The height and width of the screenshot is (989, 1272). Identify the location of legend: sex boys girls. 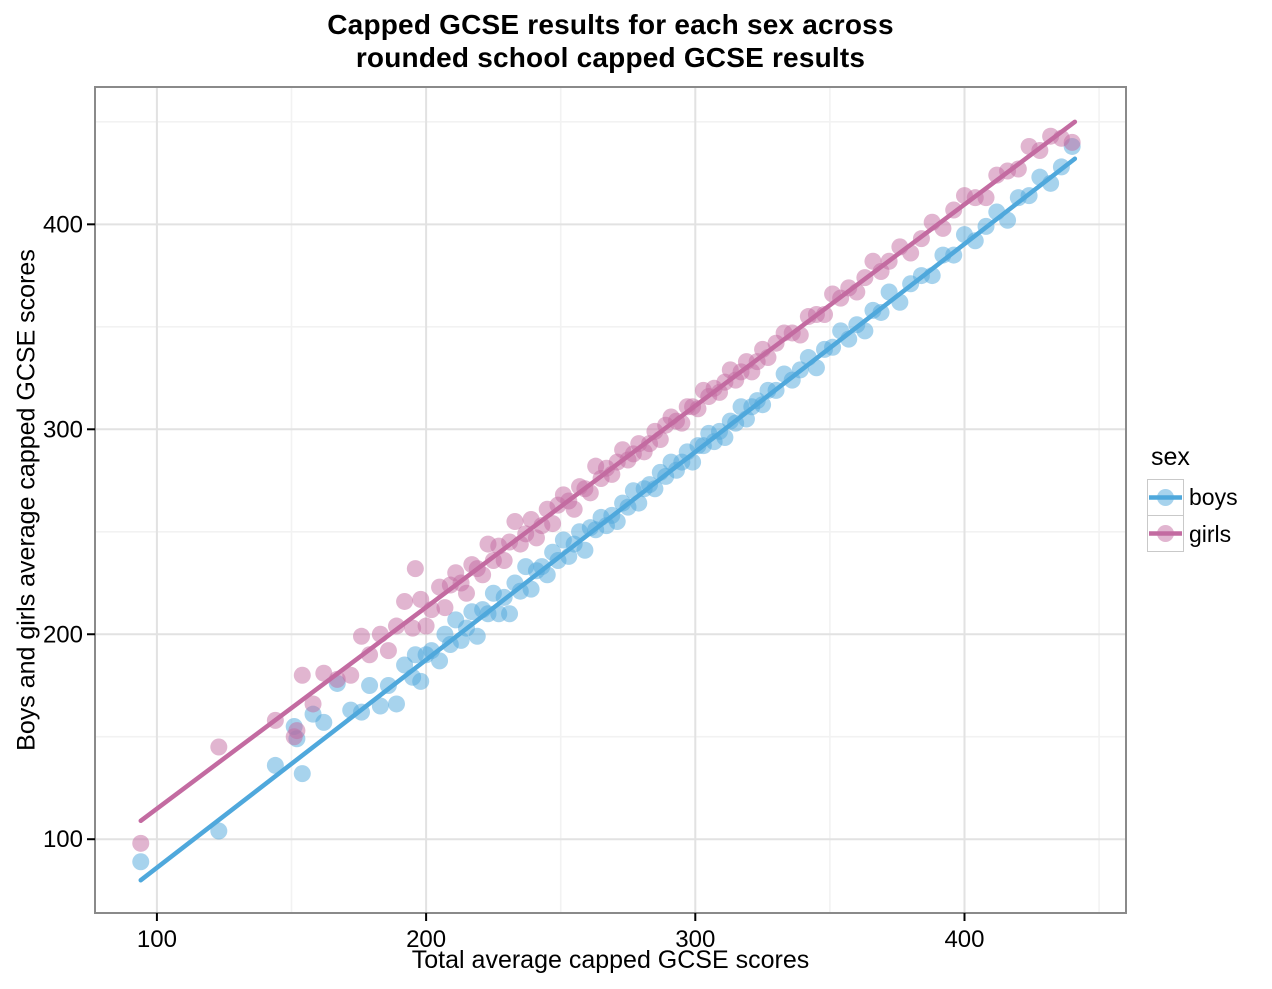
(1189, 497).